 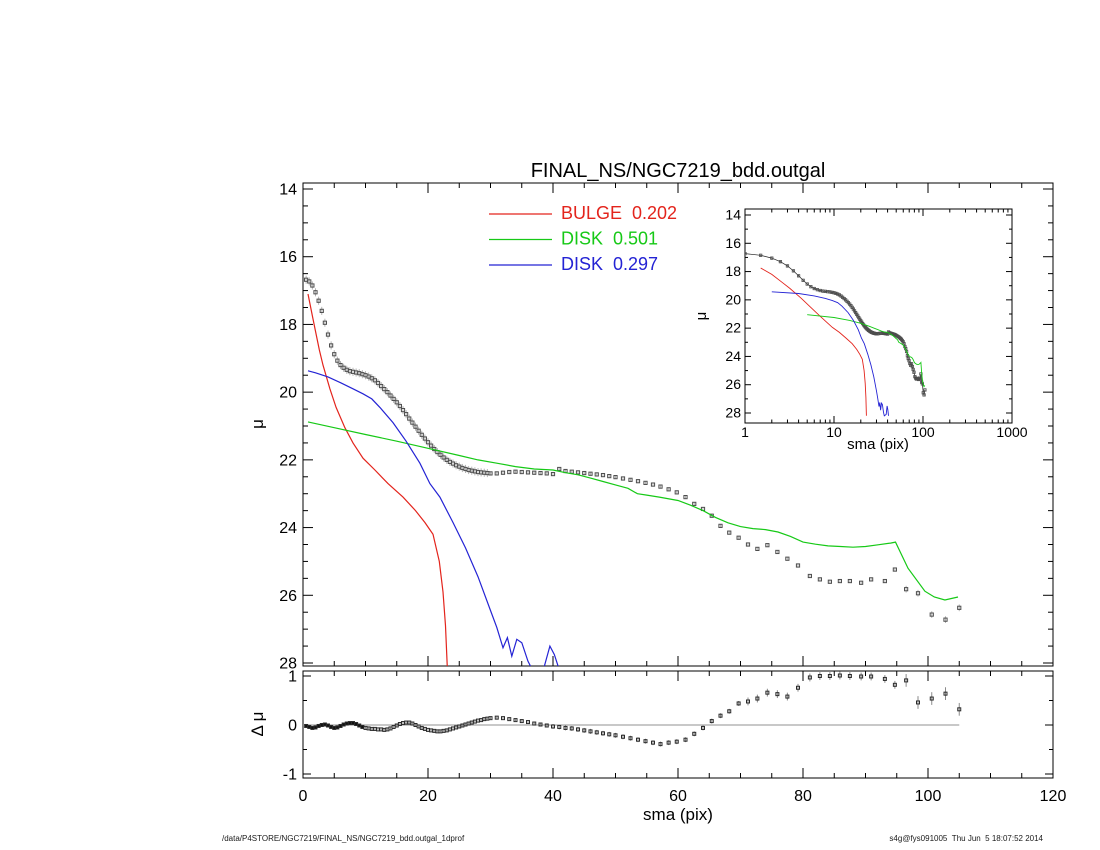 I want to click on residual-y-axis-label: Δ μ, so click(x=257, y=724).